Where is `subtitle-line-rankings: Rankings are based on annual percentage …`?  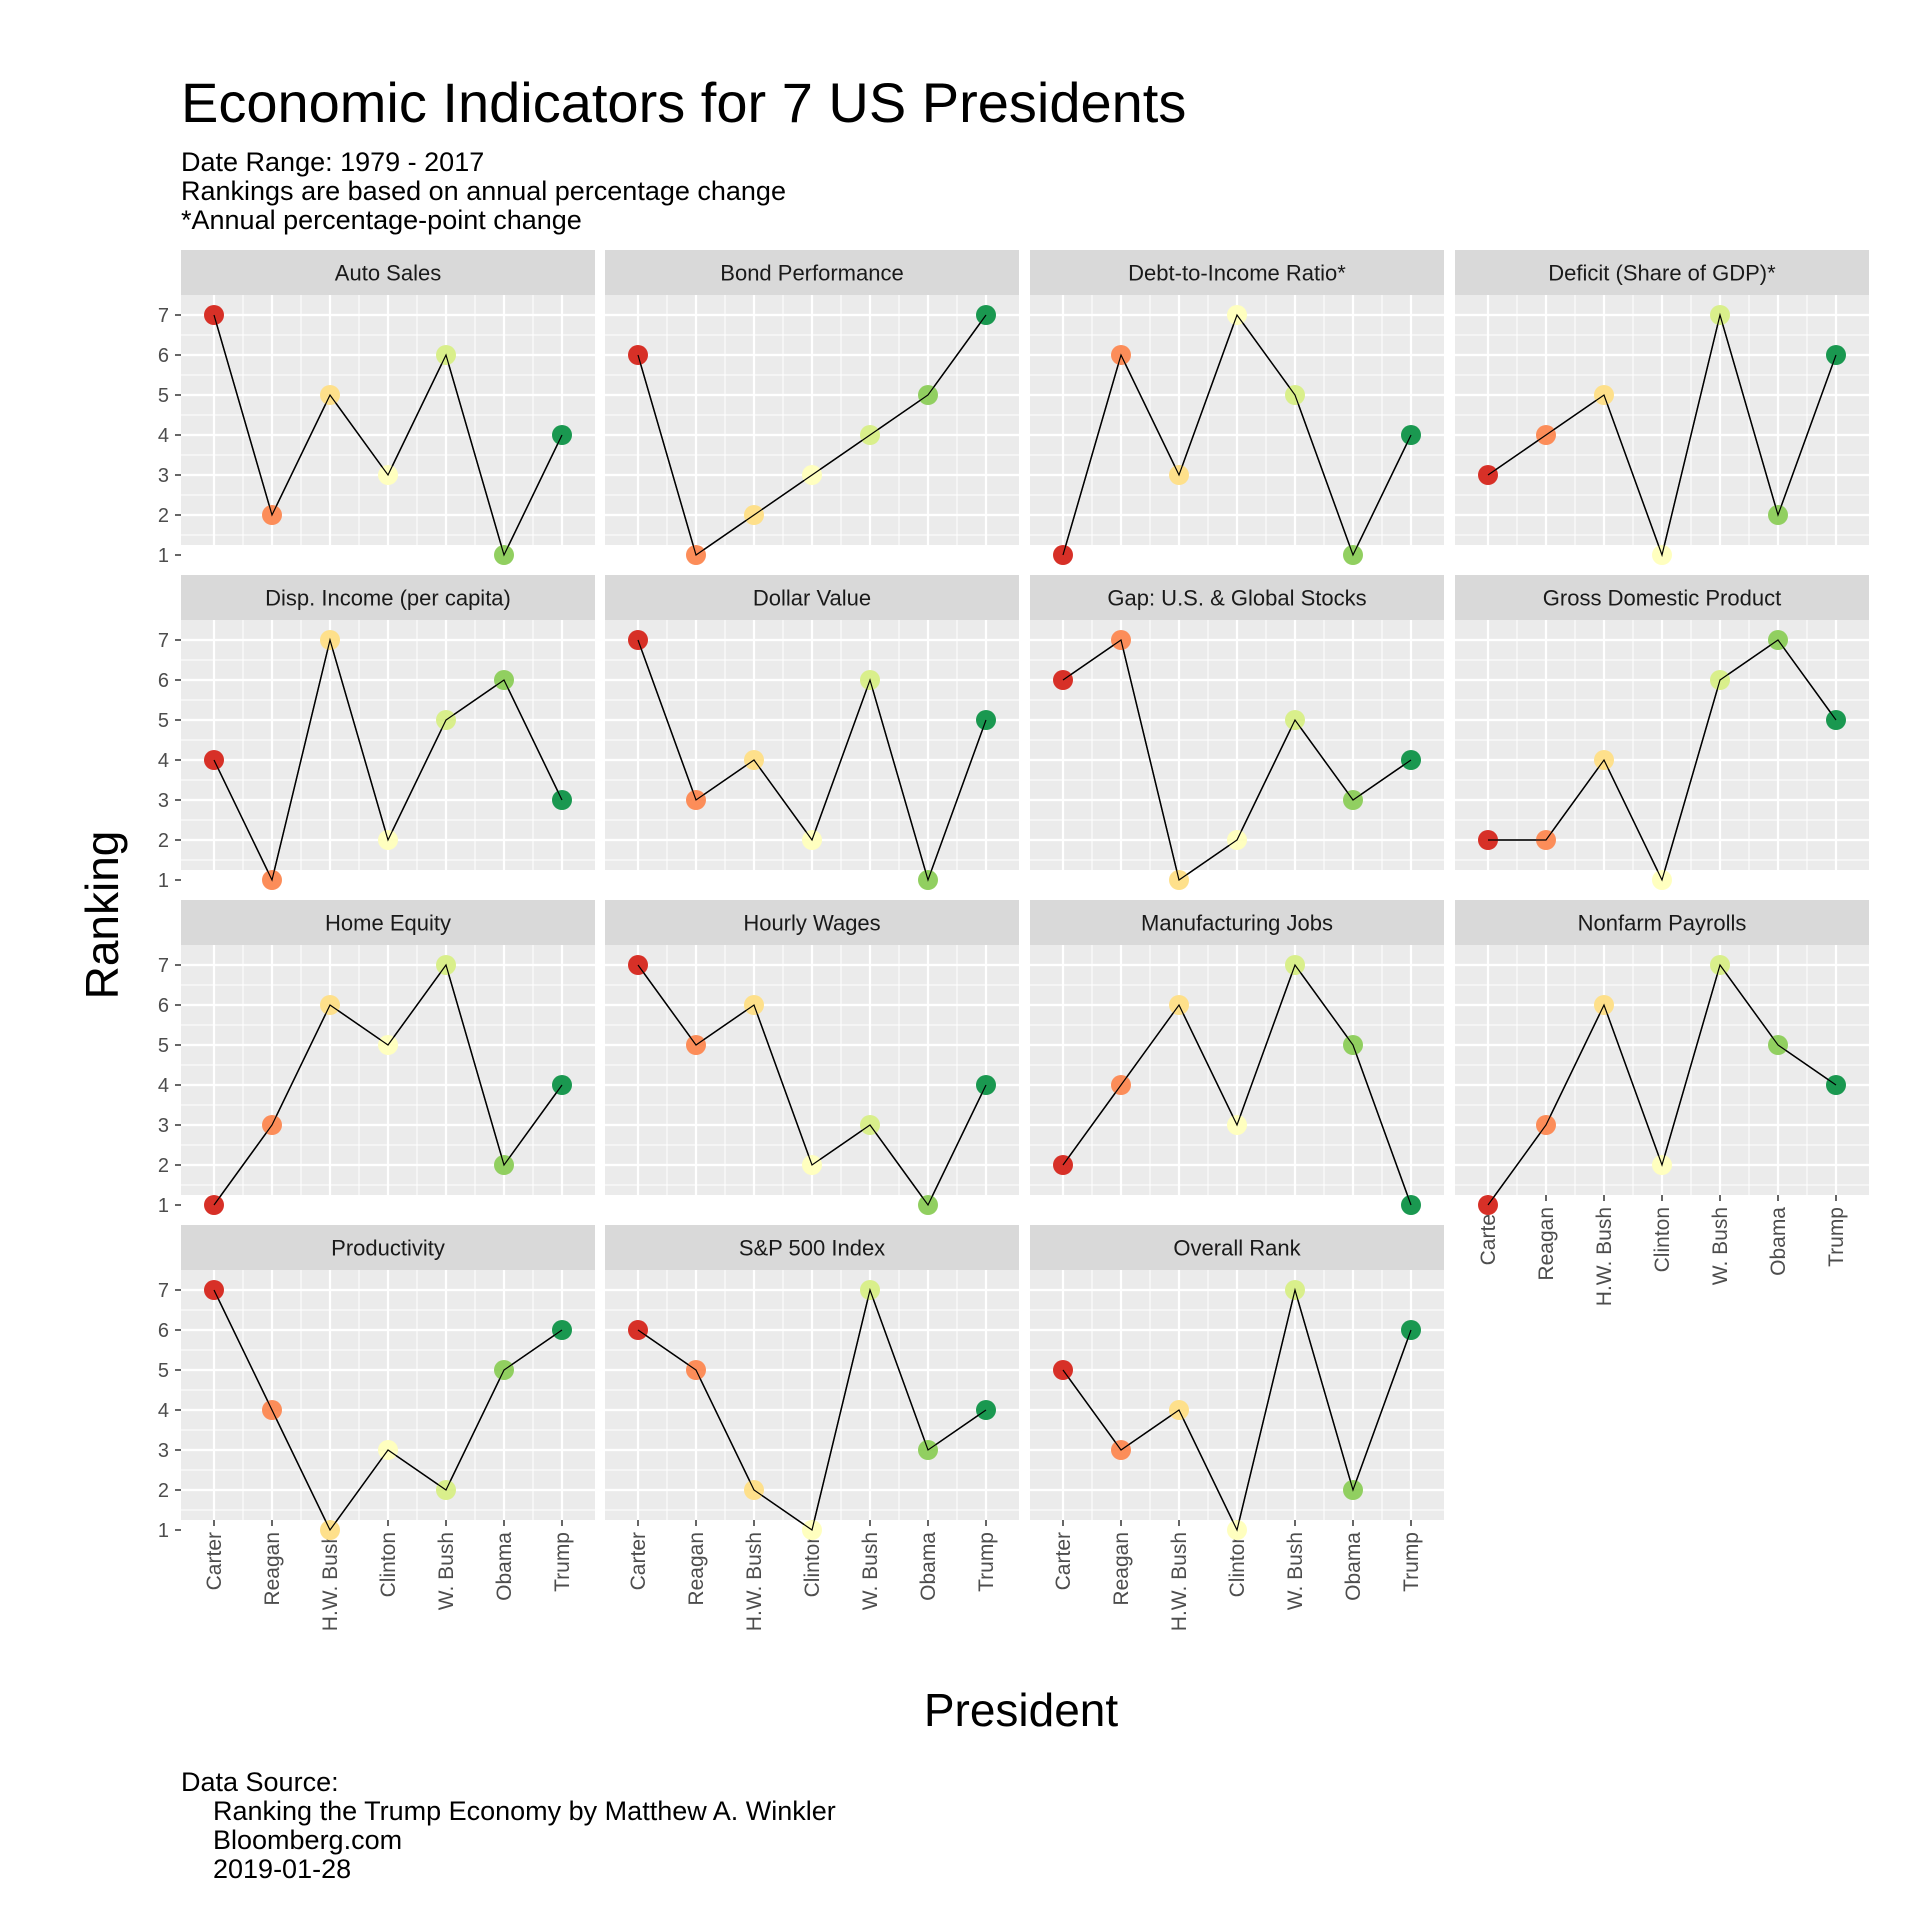 subtitle-line-rankings: Rankings are based on annual percentage … is located at coordinates (483, 191).